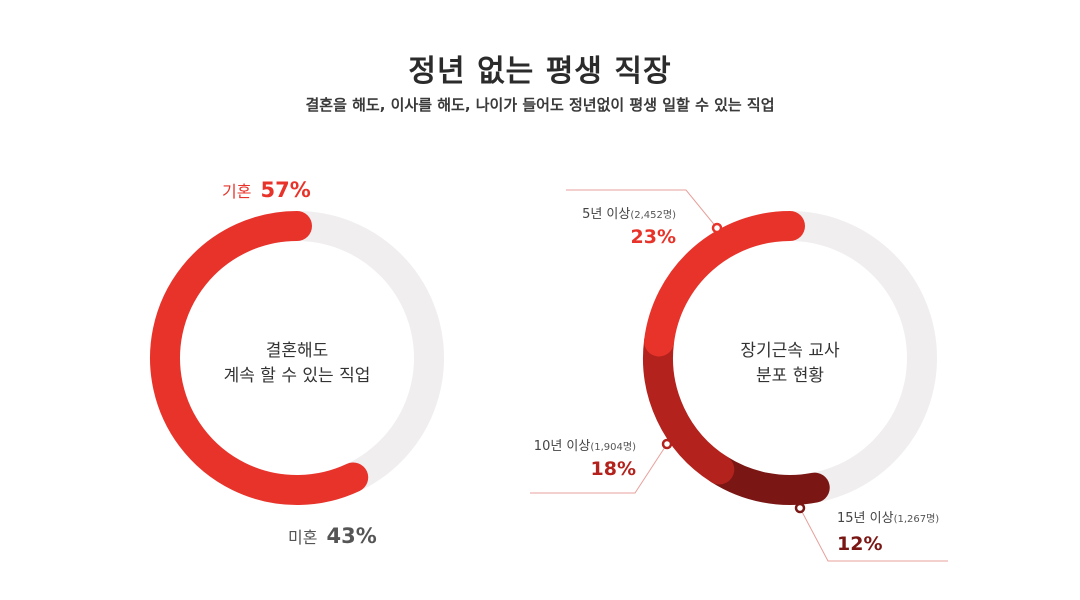  I want to click on callout-line-5-years, so click(642, 209).